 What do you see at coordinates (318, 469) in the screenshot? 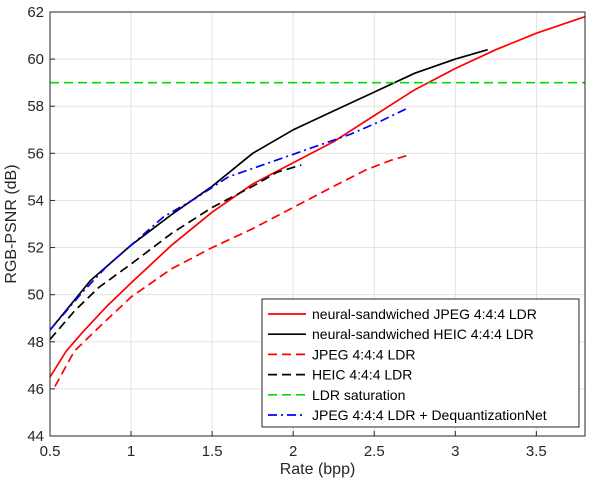
I see `x-axis-label: Rate (bpp)` at bounding box center [318, 469].